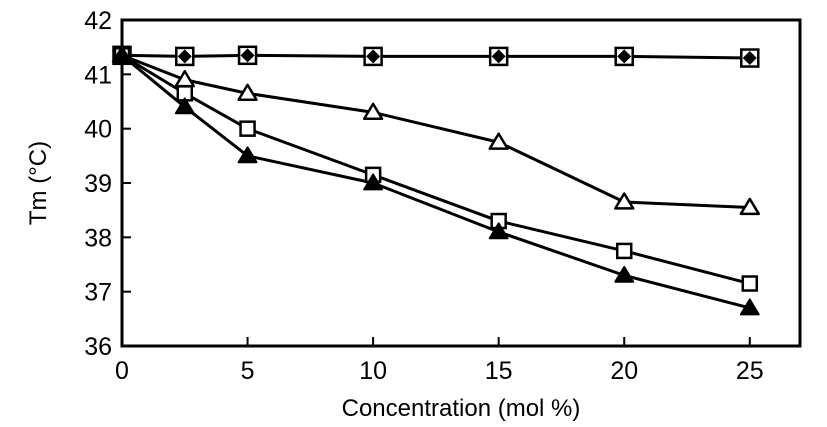 Image resolution: width=827 pixels, height=427 pixels. I want to click on y-tick-label: 40, so click(98, 130).